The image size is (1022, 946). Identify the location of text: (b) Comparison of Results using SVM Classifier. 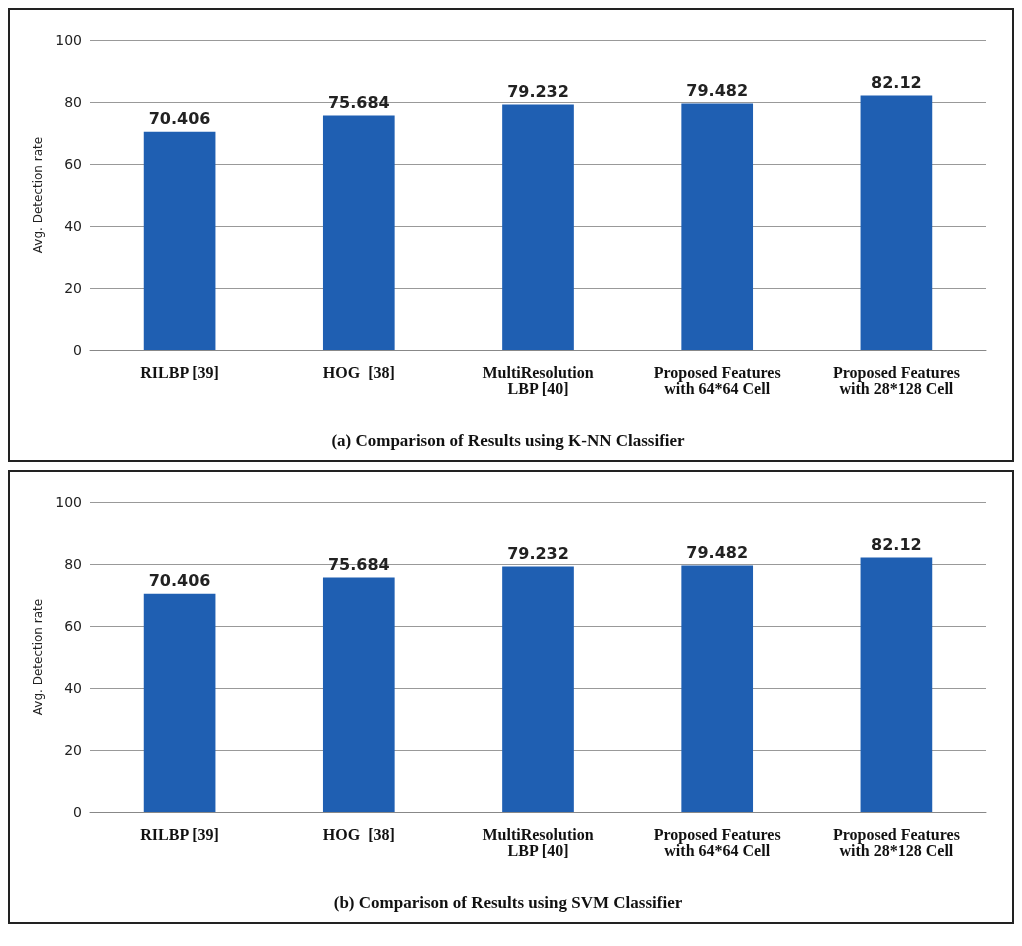
(508, 902).